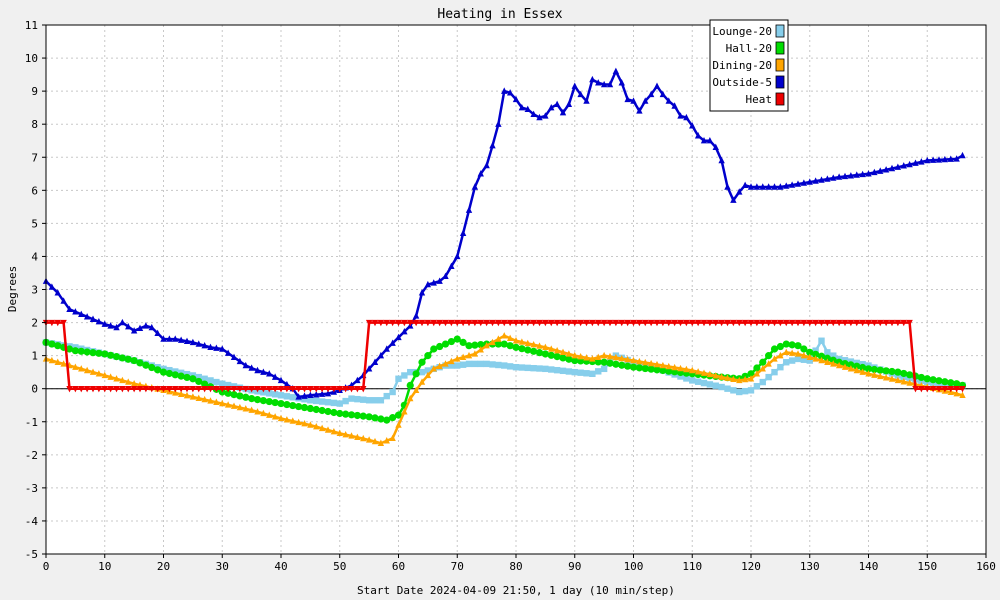  I want to click on x-tick-label: 80, so click(515, 566).